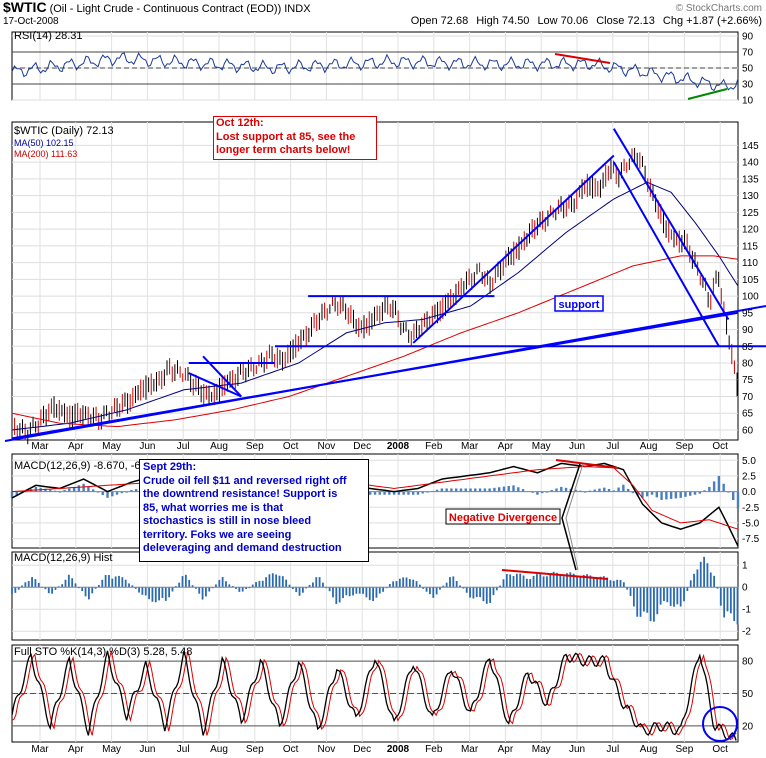 This screenshot has height=758, width=766. Describe the element at coordinates (362, 749) in the screenshot. I see `x-tick-label: Dec` at that location.